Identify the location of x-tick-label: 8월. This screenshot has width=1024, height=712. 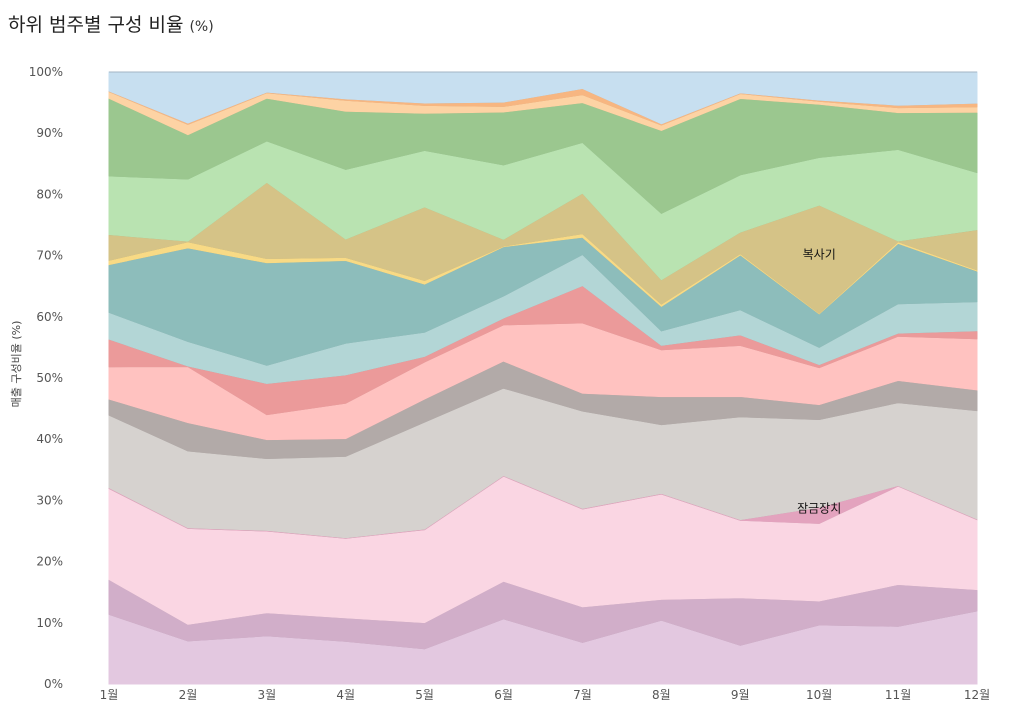
(661, 695).